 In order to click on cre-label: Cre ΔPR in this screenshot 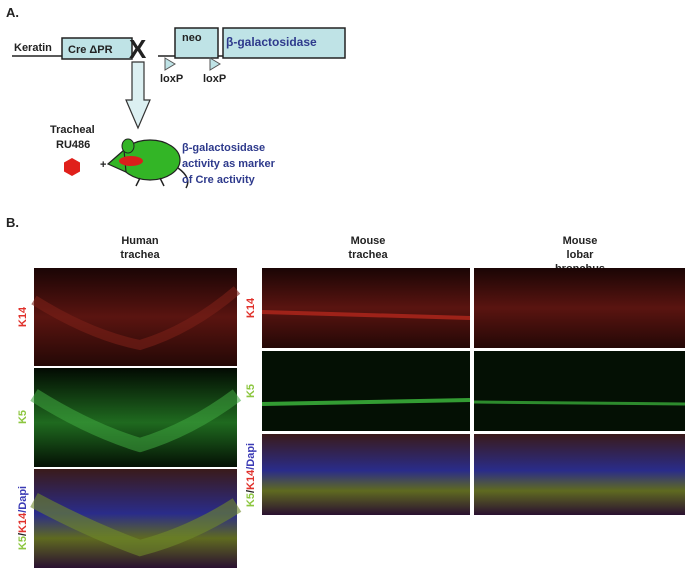, I will do `click(90, 50)`.